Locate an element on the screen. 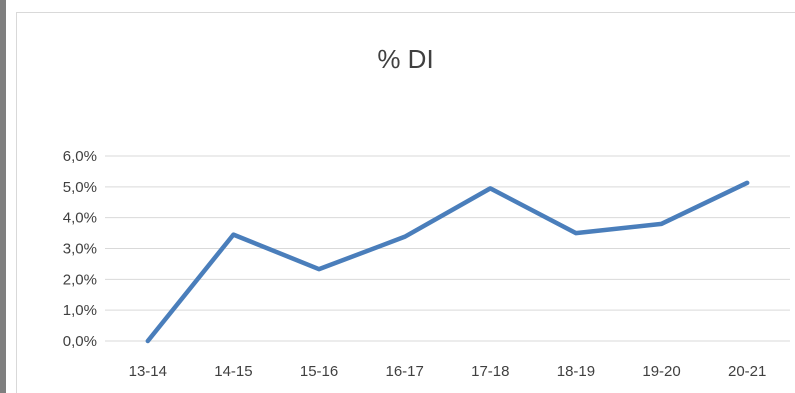 This screenshot has height=393, width=795. x-tick-label: 20-21 is located at coordinates (747, 371).